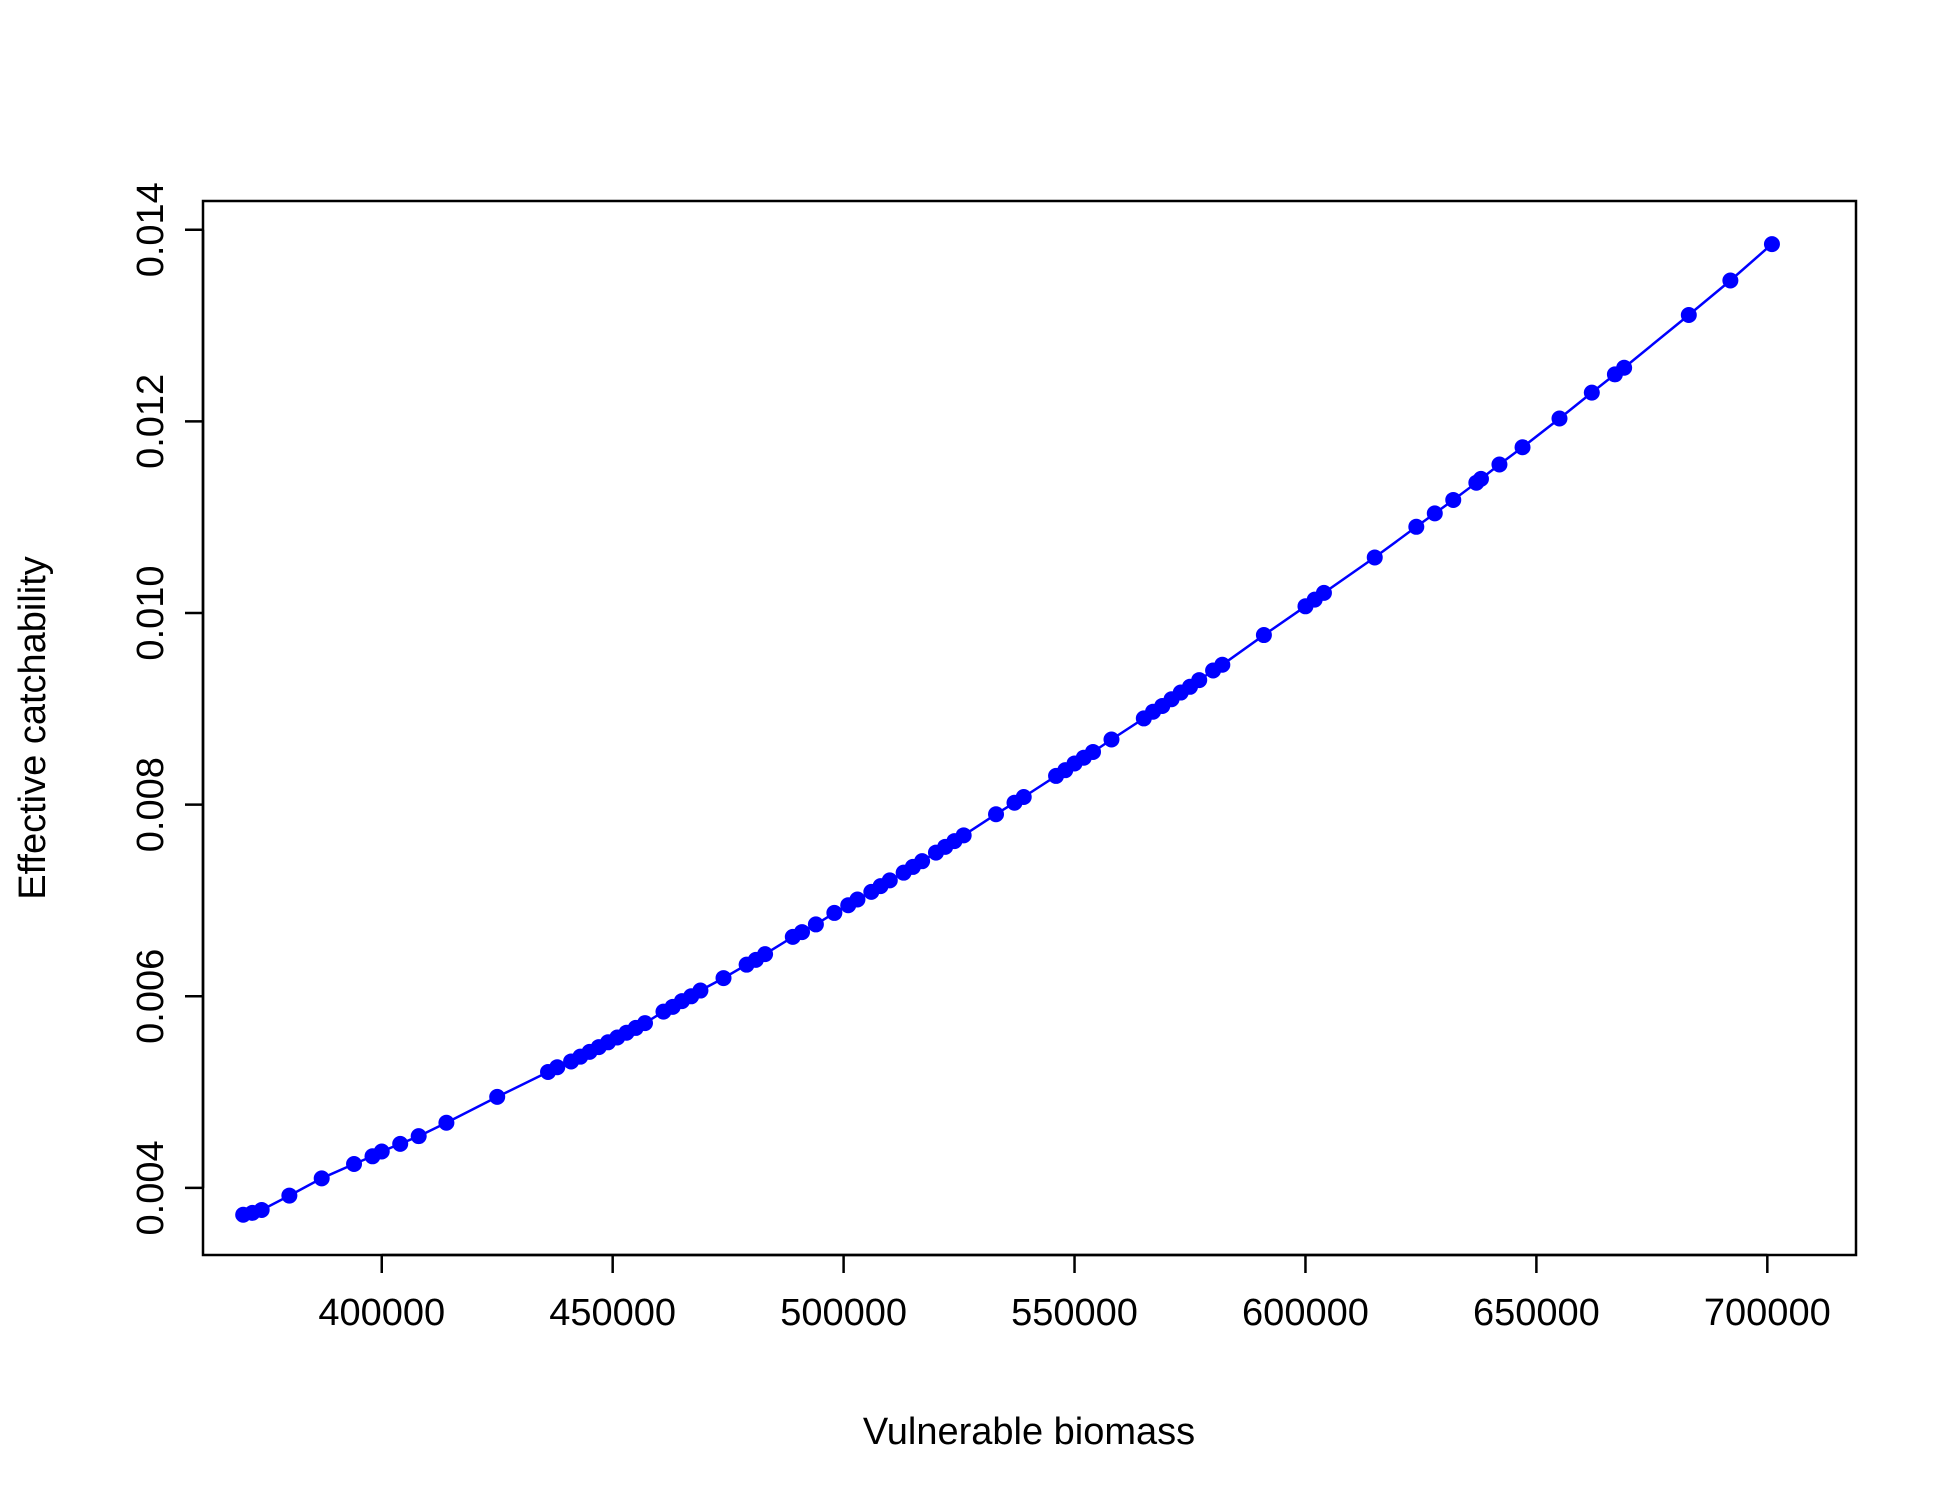 The height and width of the screenshot is (1500, 1950). What do you see at coordinates (612, 1313) in the screenshot?
I see `x-tick-label: 450000` at bounding box center [612, 1313].